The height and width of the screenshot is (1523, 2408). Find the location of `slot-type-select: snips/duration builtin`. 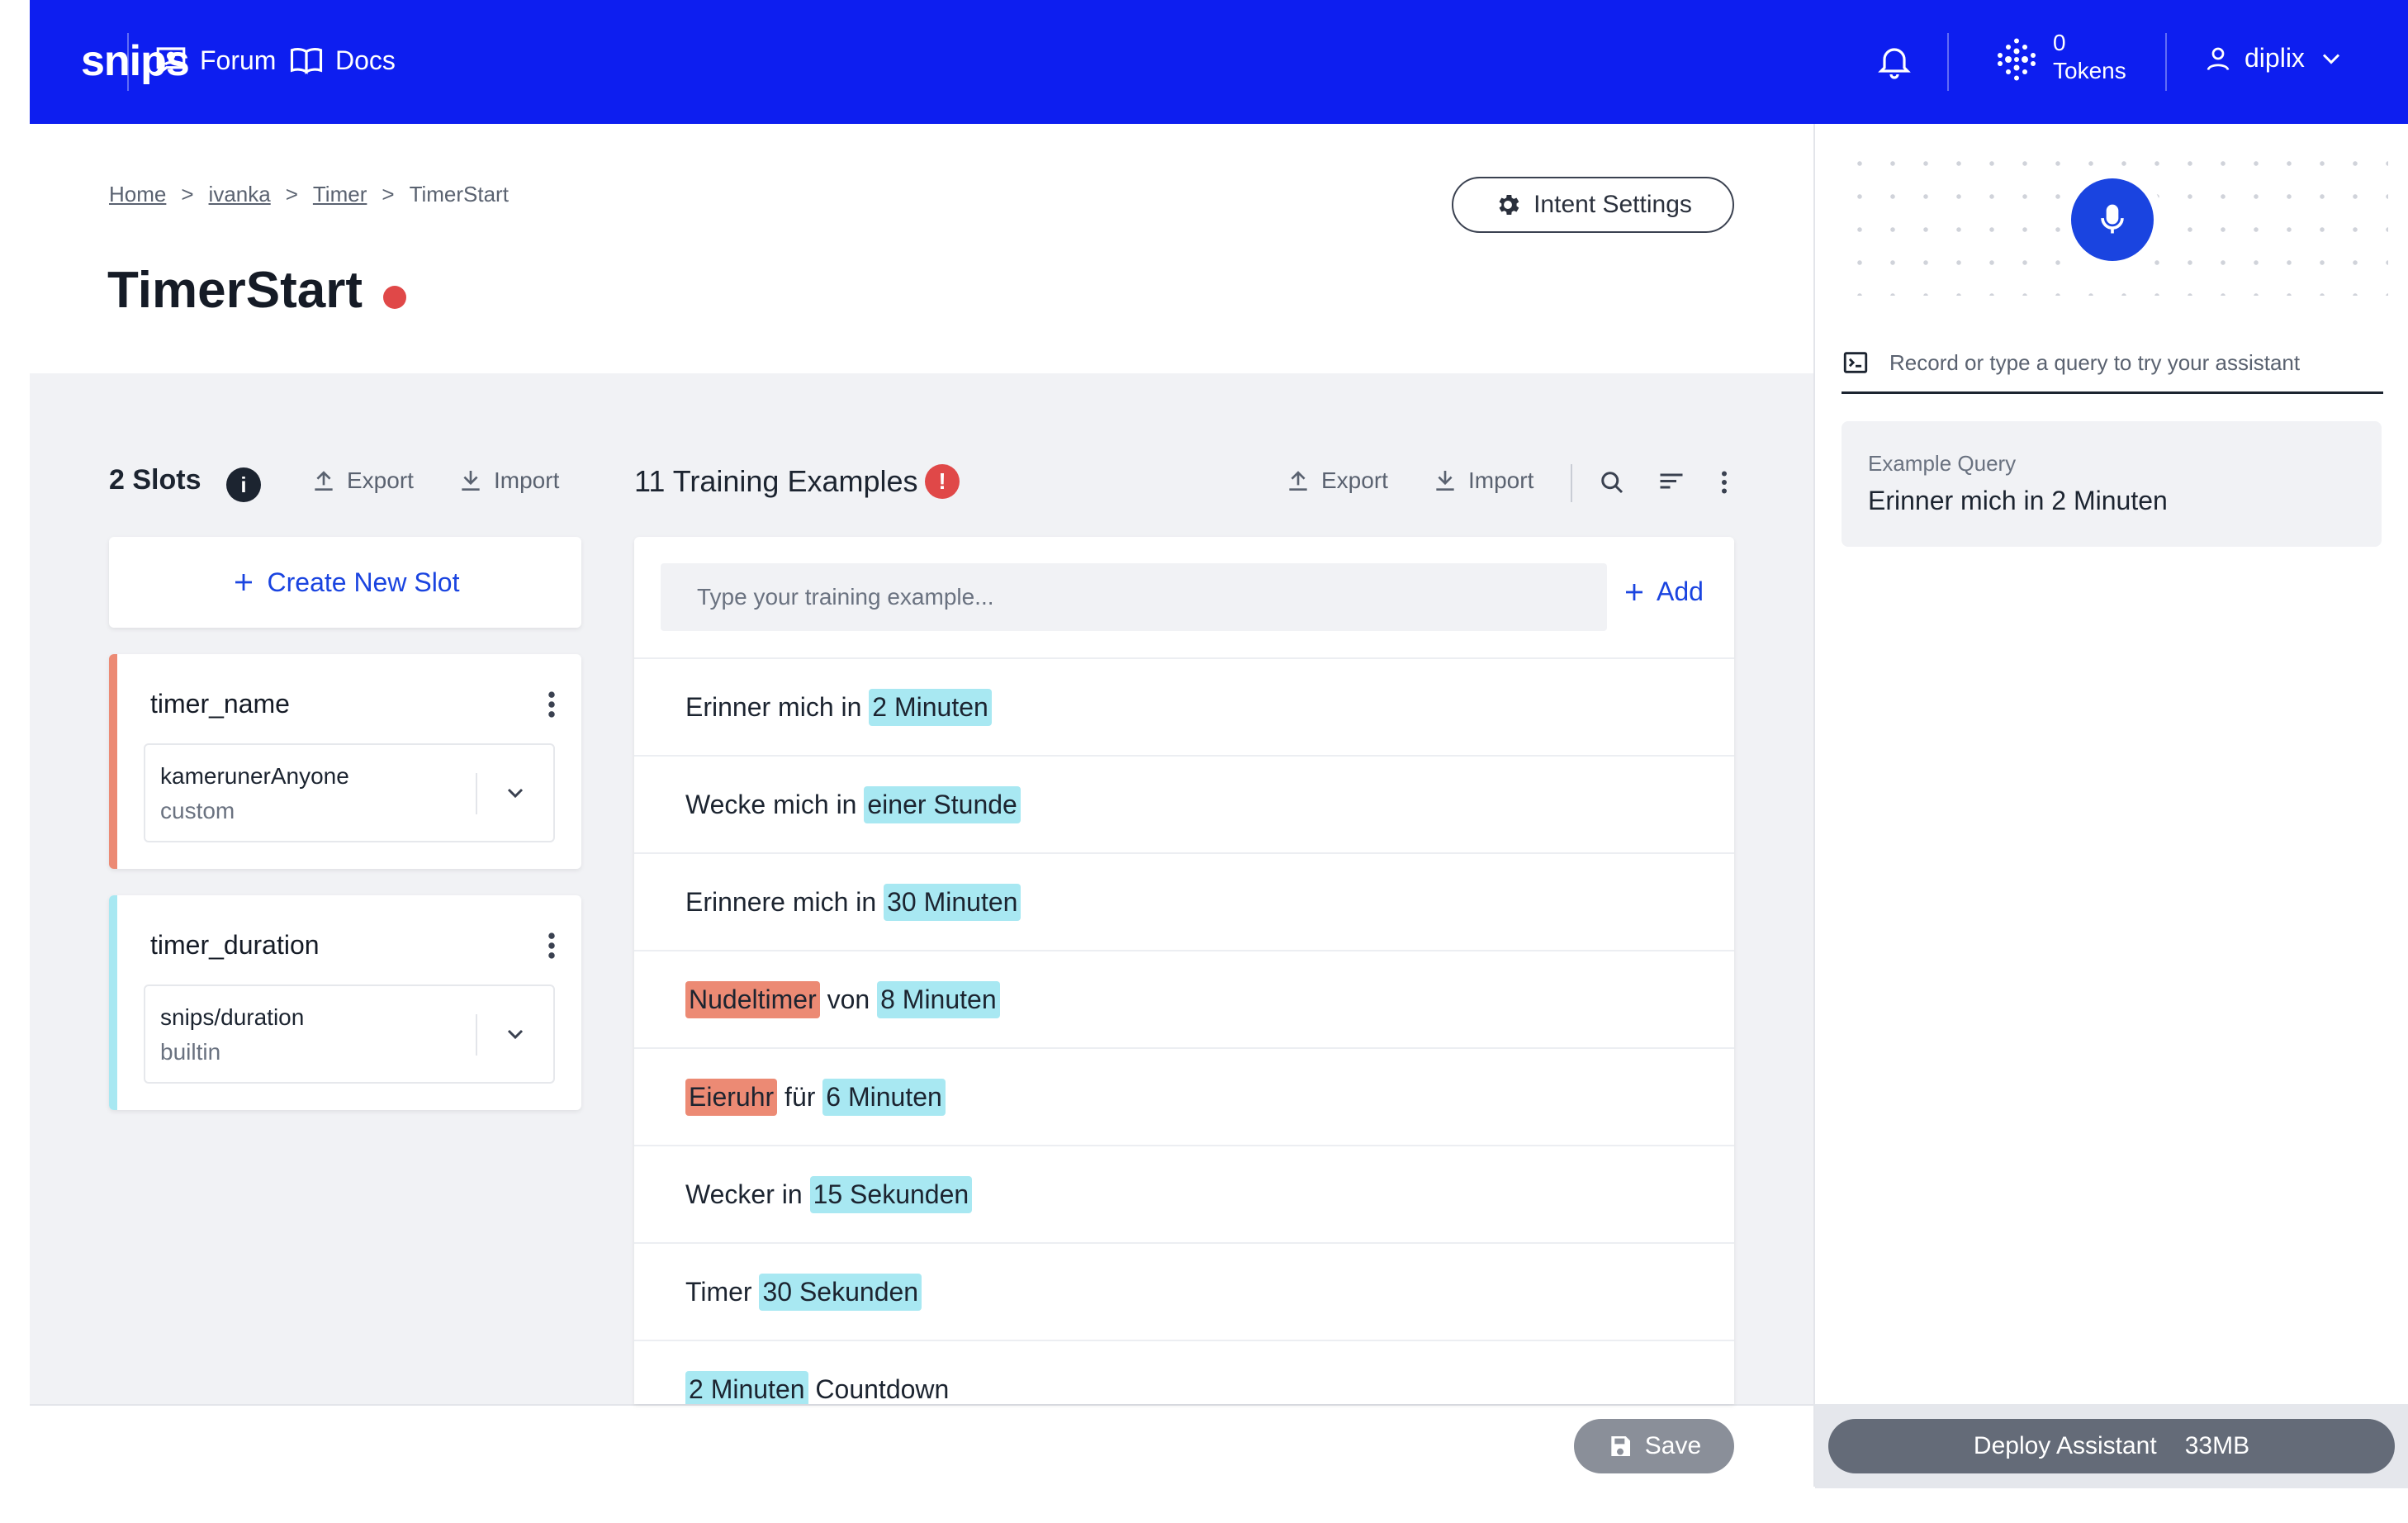

slot-type-select: snips/duration builtin is located at coordinates (349, 1034).